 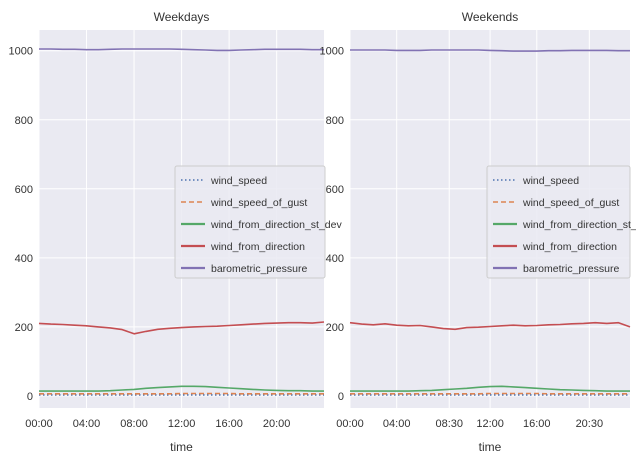 What do you see at coordinates (590, 424) in the screenshot?
I see `x-tick-label: 20:30` at bounding box center [590, 424].